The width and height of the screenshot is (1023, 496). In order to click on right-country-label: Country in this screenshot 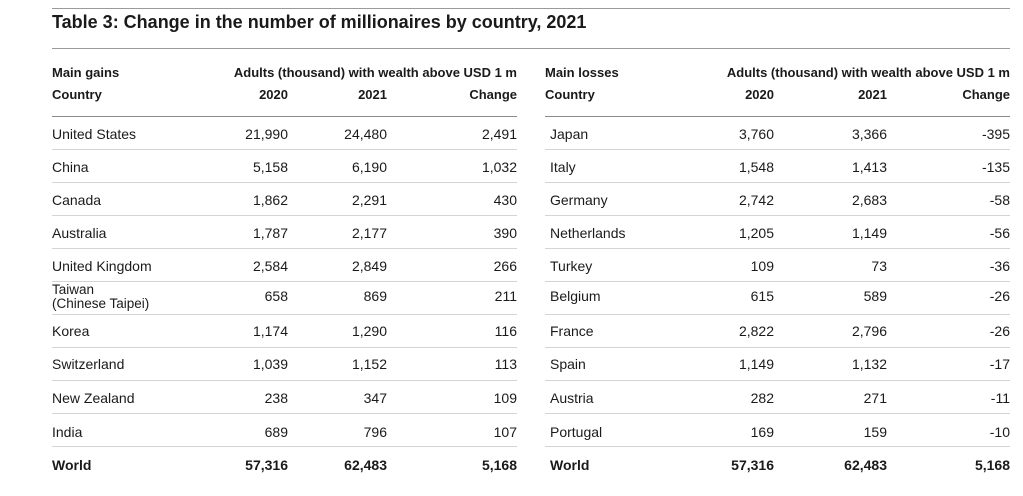, I will do `click(570, 94)`.